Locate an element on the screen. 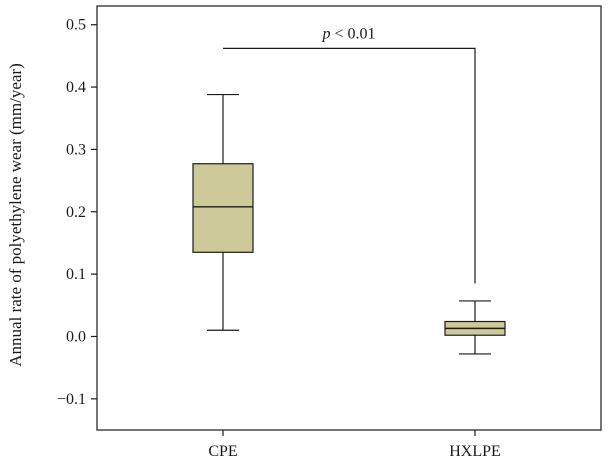 The height and width of the screenshot is (461, 610). y-tick-label: 0.4 is located at coordinates (76, 87).